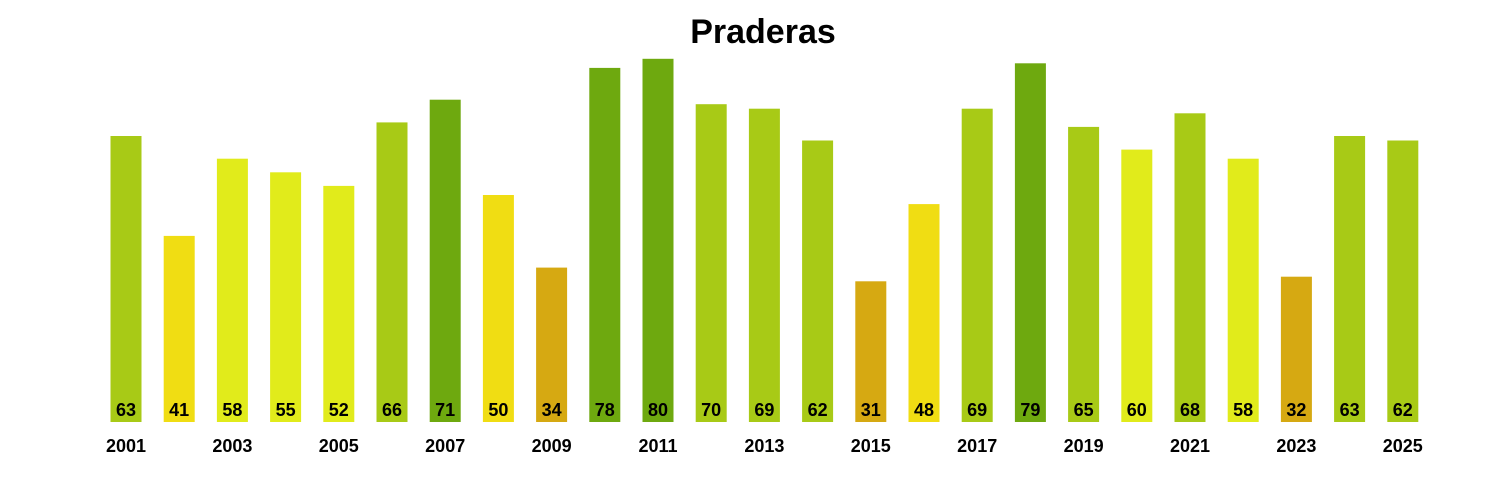 The image size is (1500, 500). What do you see at coordinates (711, 410) in the screenshot?
I see `value-label-2012: 70` at bounding box center [711, 410].